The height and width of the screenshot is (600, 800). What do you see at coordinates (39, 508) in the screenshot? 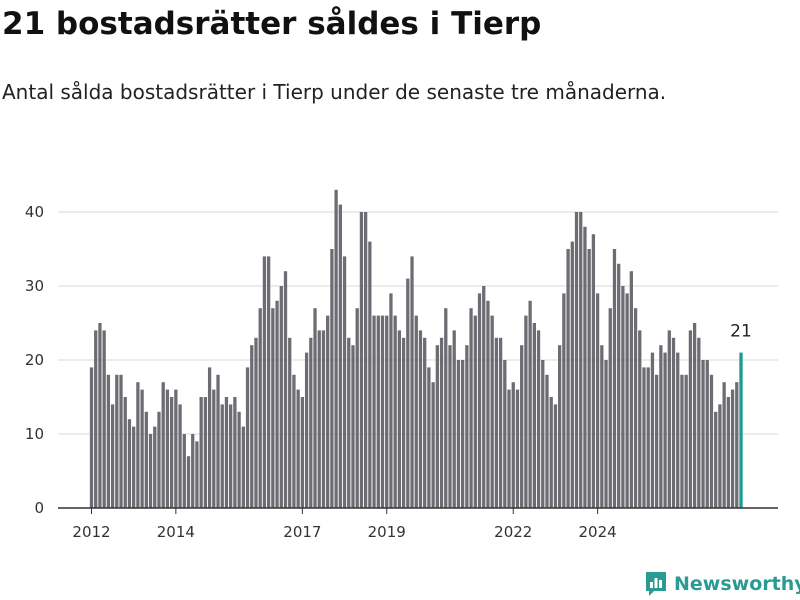
I see `y-tick-label: 0` at bounding box center [39, 508].